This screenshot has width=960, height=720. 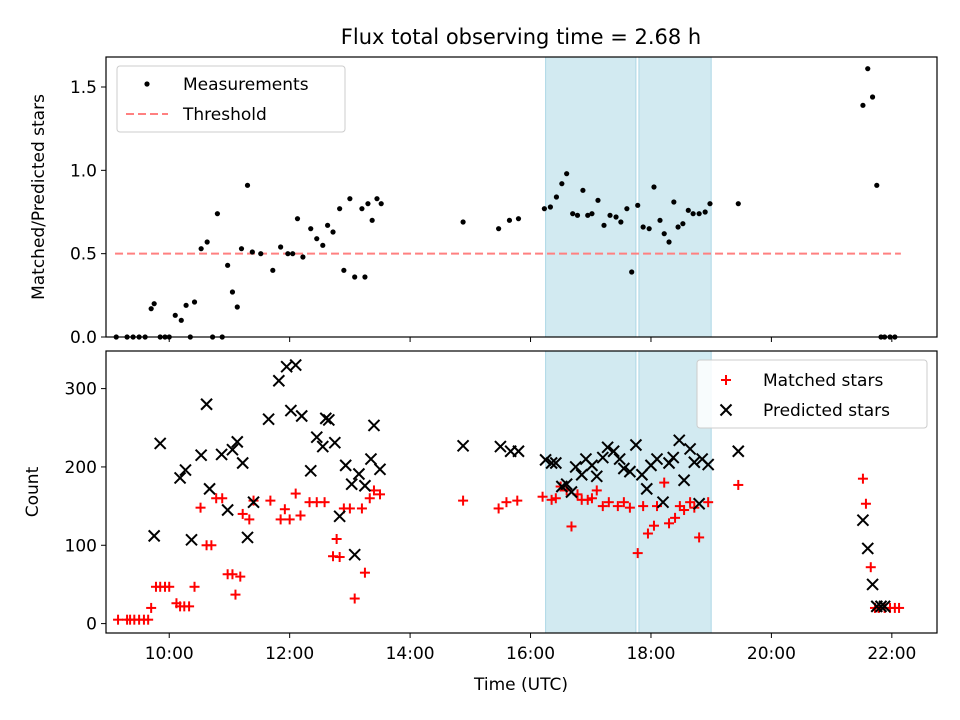 I want to click on y-tick-label: 100, so click(x=81, y=546).